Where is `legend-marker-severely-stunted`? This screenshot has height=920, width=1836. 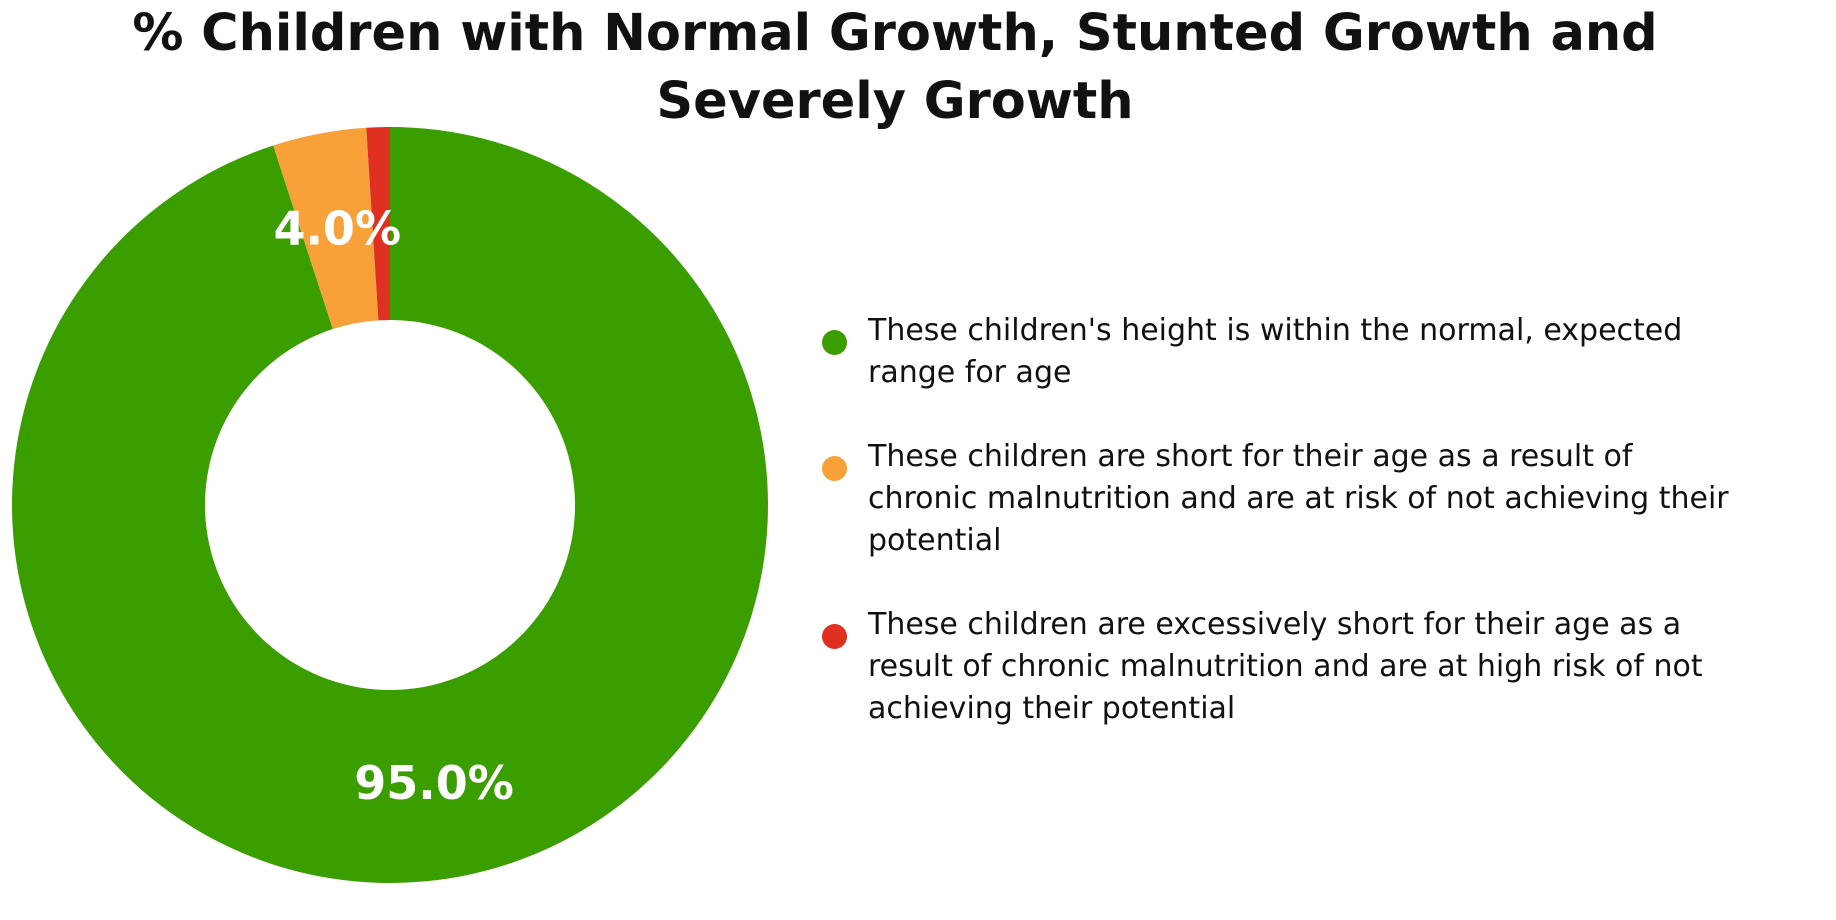
legend-marker-severely-stunted is located at coordinates (834, 636).